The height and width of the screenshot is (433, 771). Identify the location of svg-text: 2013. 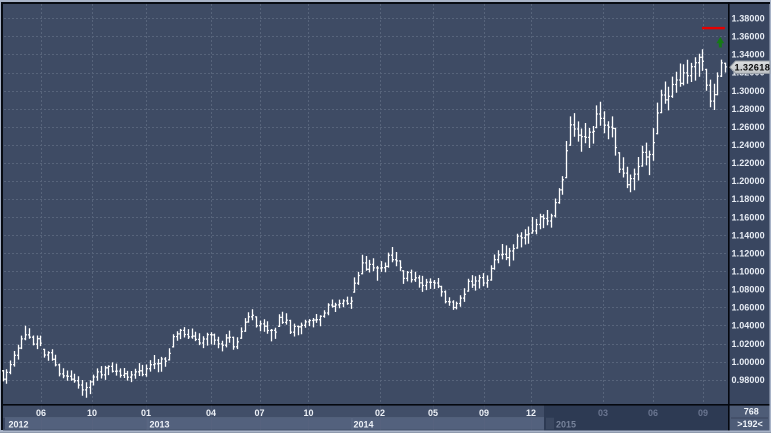
(160, 424).